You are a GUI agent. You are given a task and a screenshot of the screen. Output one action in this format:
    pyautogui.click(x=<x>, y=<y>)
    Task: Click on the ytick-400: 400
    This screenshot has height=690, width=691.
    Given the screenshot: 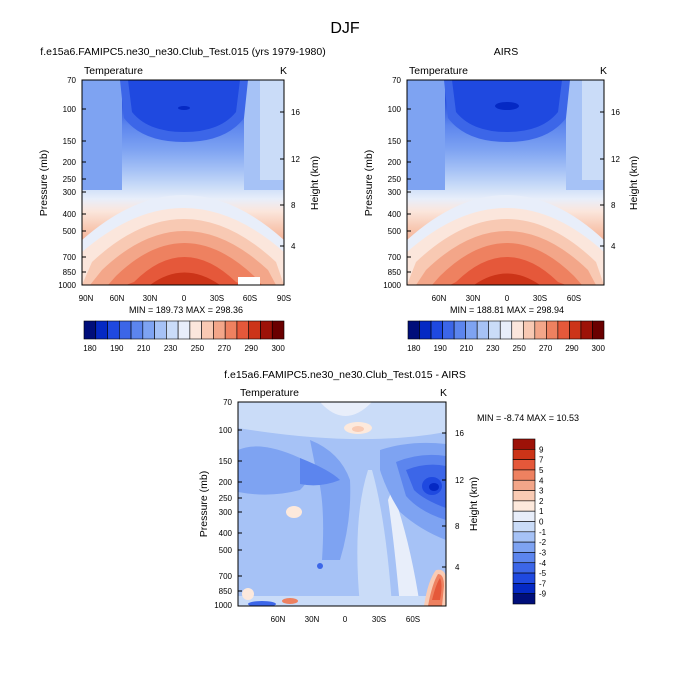 What is the action you would take?
    pyautogui.click(x=70, y=214)
    